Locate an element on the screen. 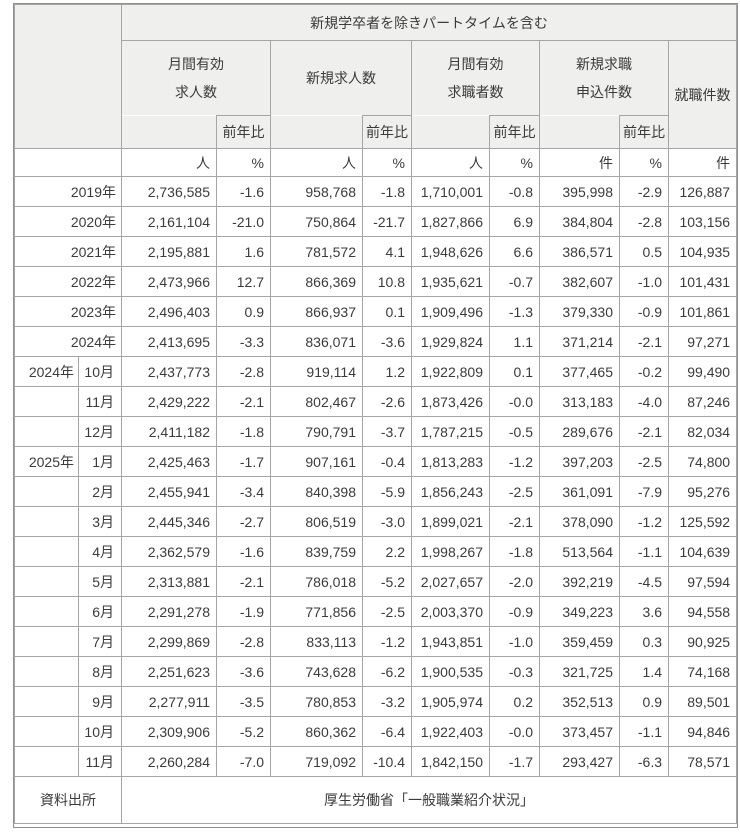  value-cell: 97,271 is located at coordinates (702, 341).